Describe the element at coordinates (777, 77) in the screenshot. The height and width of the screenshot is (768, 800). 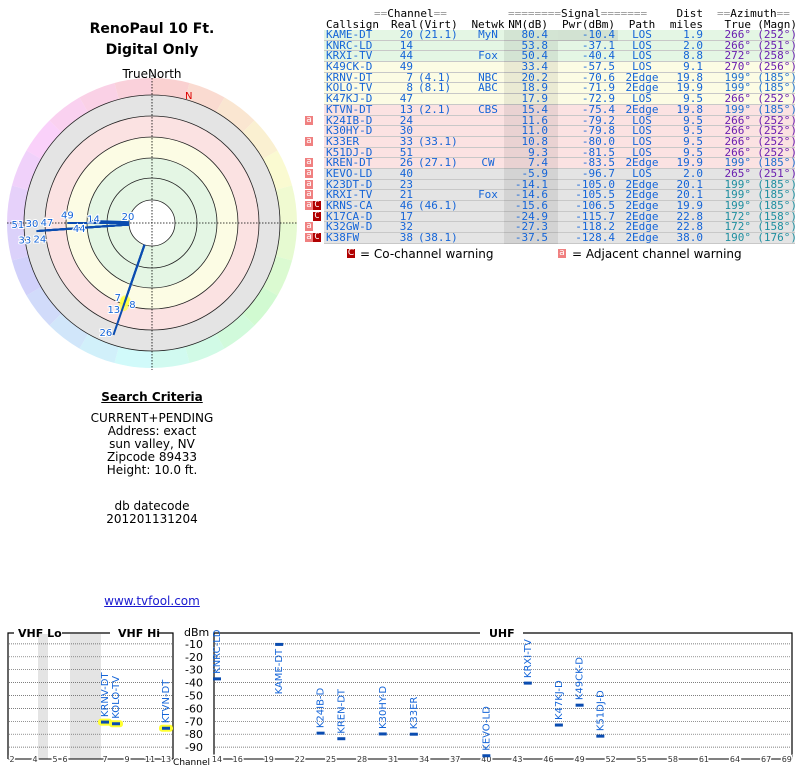
I see `cell-magn: (185°)` at that location.